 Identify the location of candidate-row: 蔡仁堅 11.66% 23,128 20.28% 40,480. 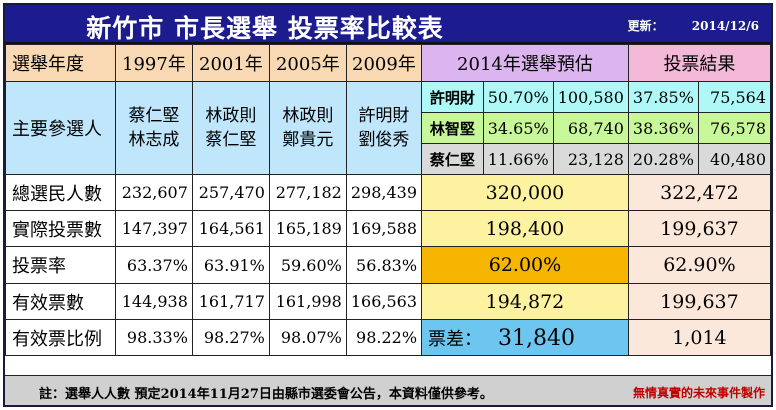
(389, 159).